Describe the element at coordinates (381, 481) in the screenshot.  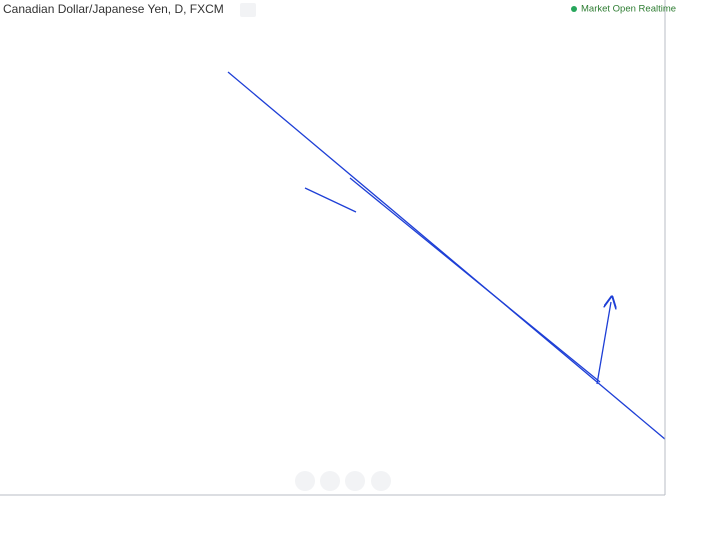
I see `reset-button` at that location.